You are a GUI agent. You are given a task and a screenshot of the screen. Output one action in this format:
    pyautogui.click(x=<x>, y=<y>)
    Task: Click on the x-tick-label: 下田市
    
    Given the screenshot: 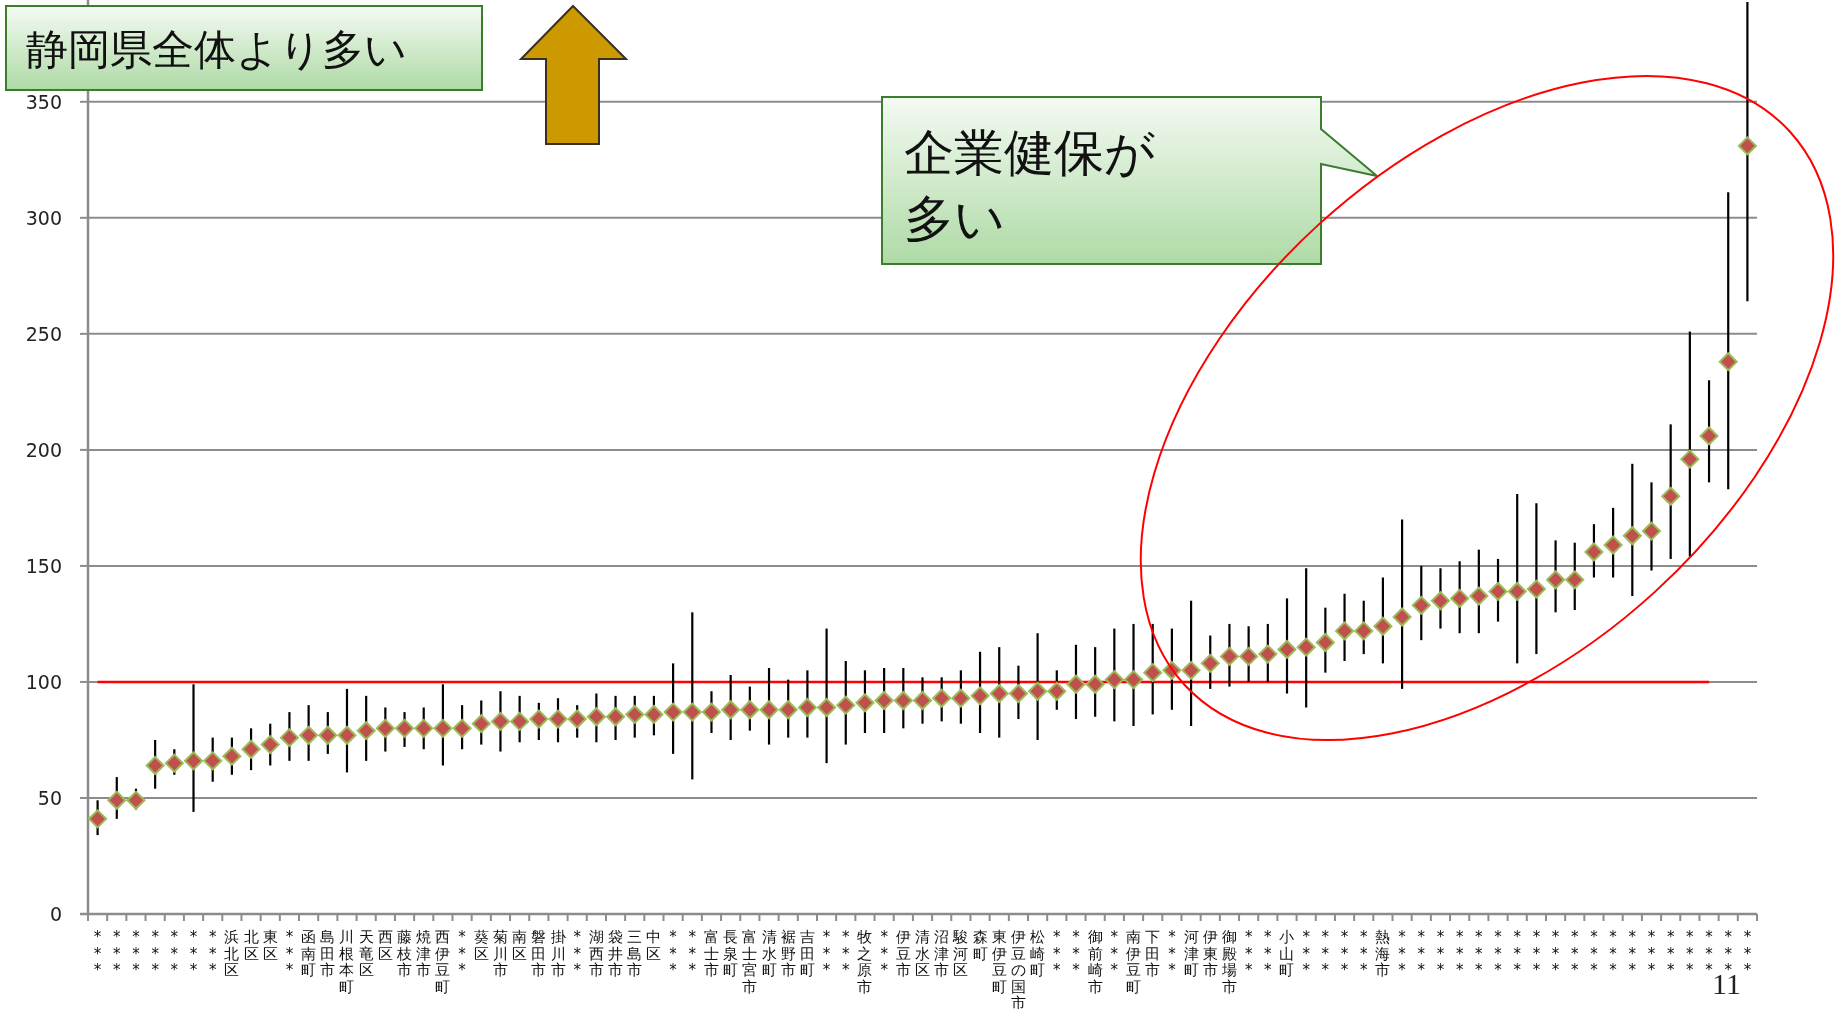 What is the action you would take?
    pyautogui.click(x=1153, y=953)
    